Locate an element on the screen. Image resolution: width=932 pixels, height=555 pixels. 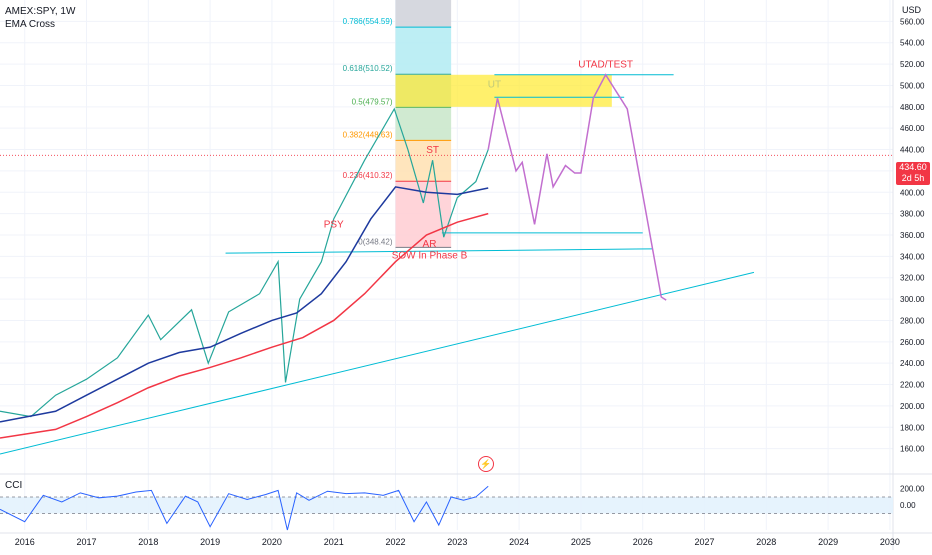
x-tick-label: 2017 is located at coordinates (87, 542).